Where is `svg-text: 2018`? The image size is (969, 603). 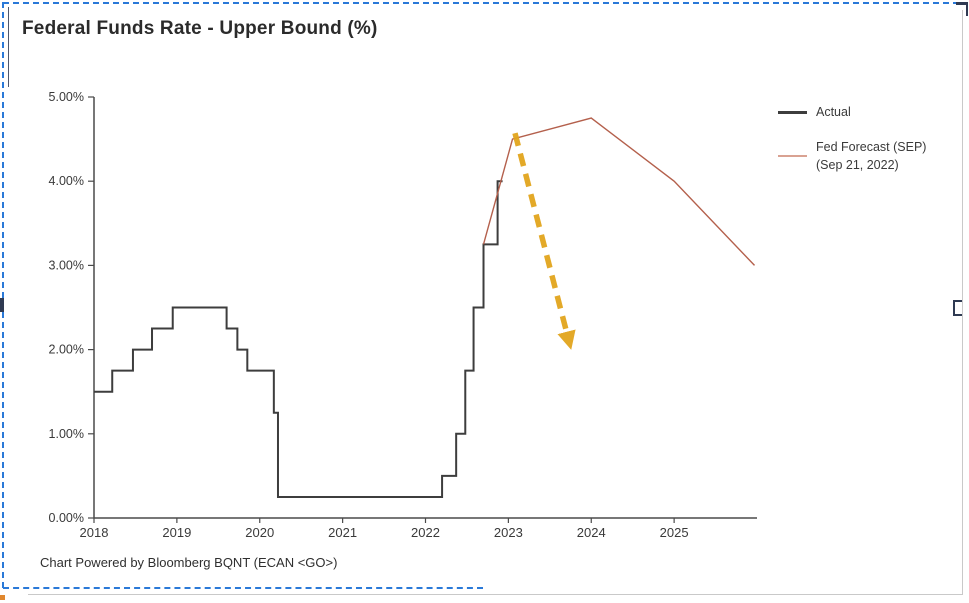 svg-text: 2018 is located at coordinates (94, 532).